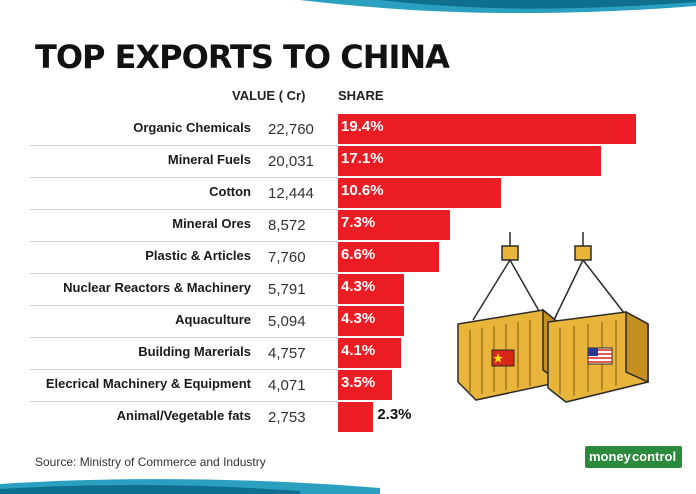  What do you see at coordinates (211, 223) in the screenshot?
I see `category-label: Mineral Ores` at bounding box center [211, 223].